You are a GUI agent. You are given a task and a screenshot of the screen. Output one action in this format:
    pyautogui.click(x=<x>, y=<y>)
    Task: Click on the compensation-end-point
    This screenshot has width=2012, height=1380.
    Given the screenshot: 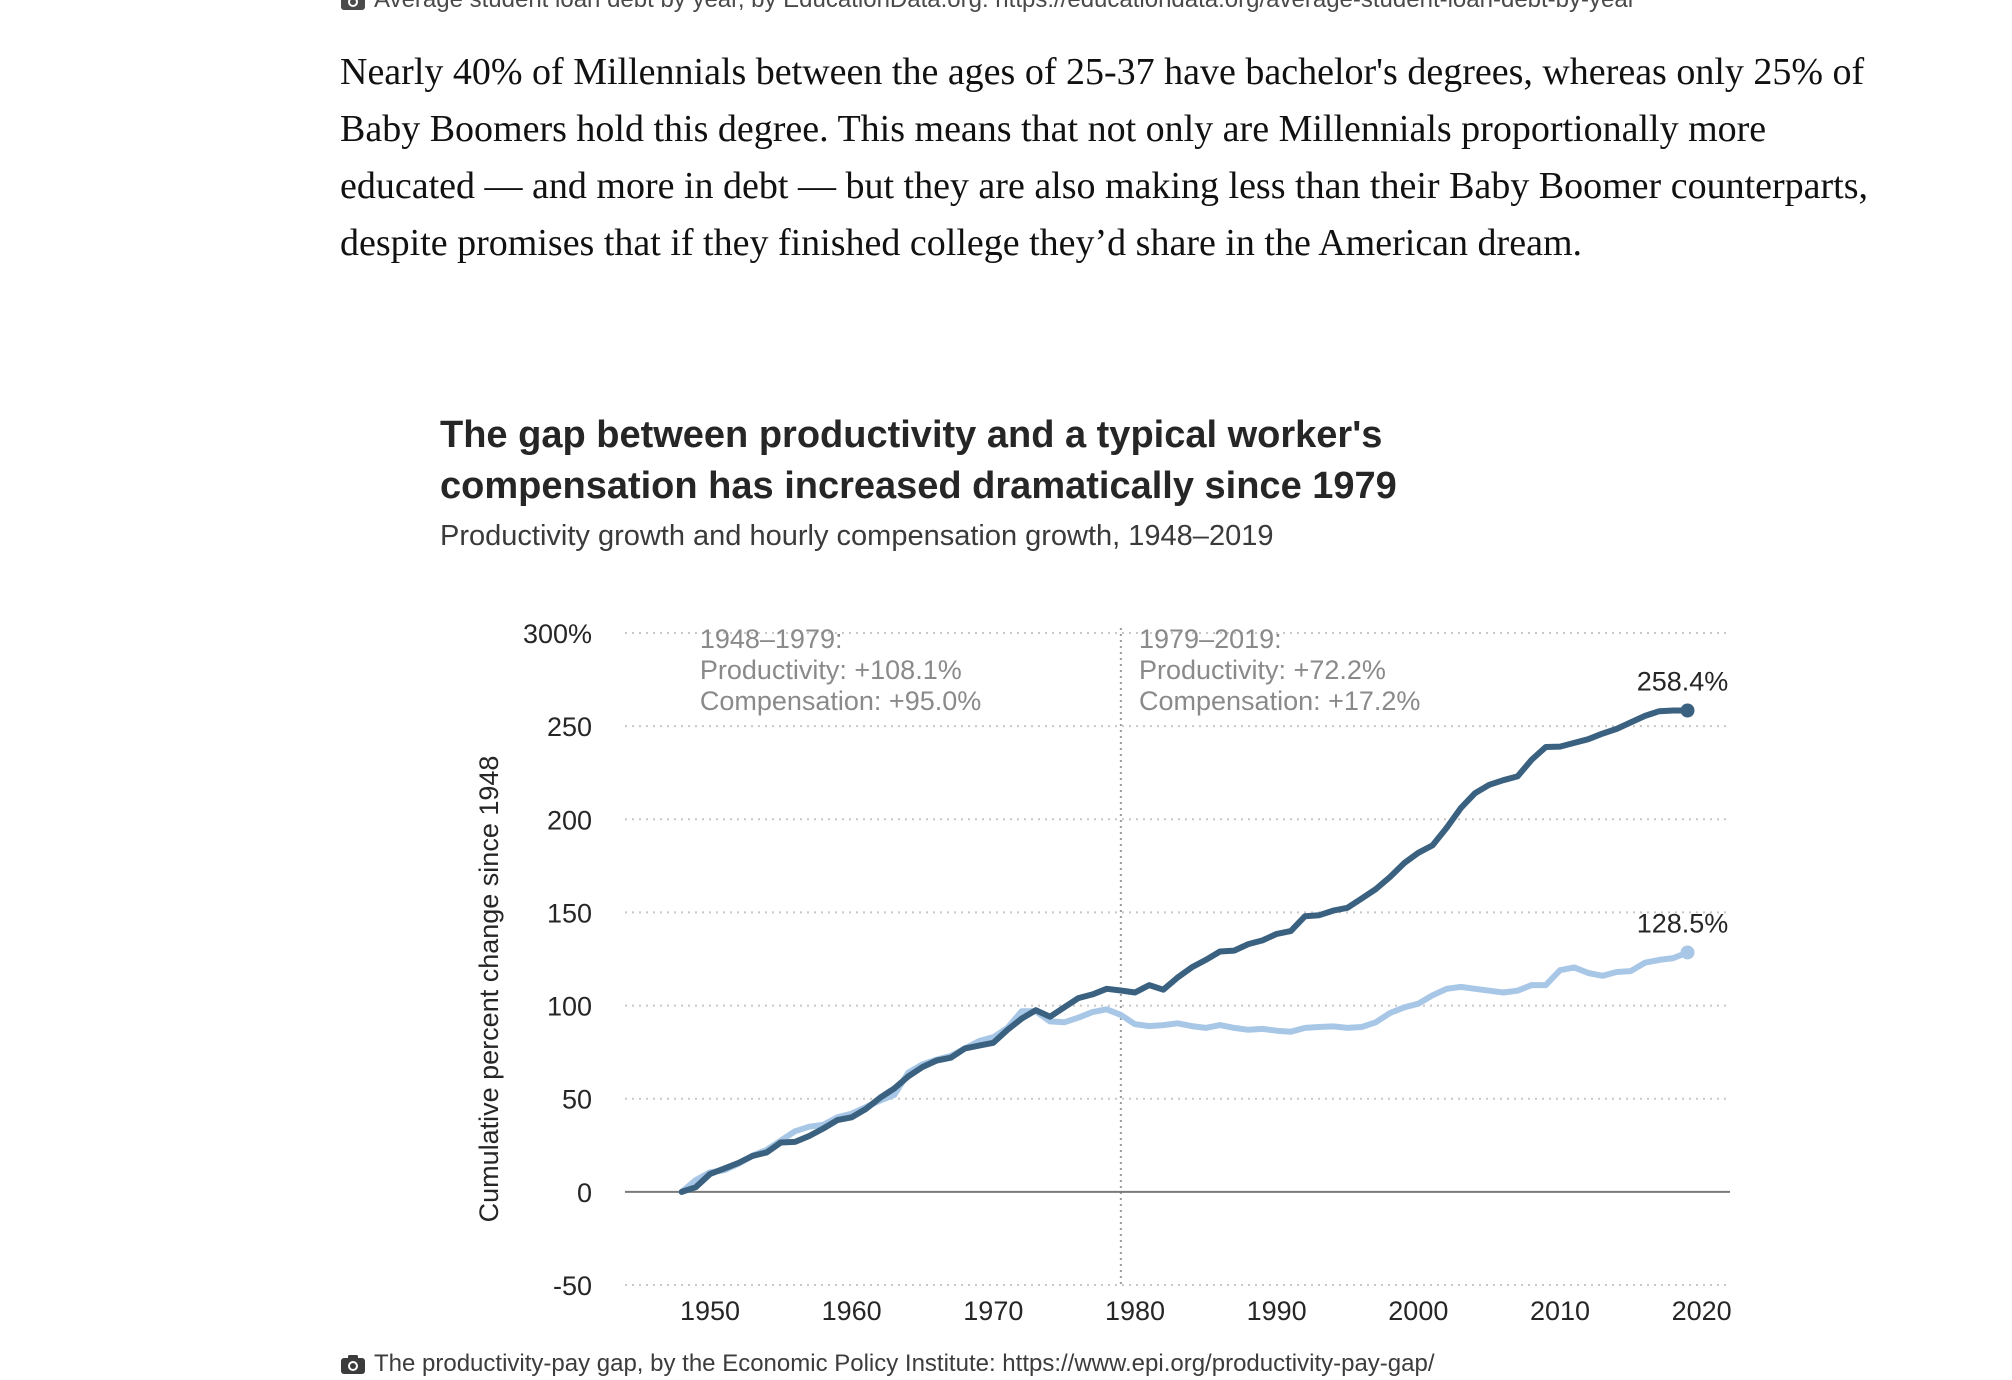 What is the action you would take?
    pyautogui.click(x=1687, y=952)
    